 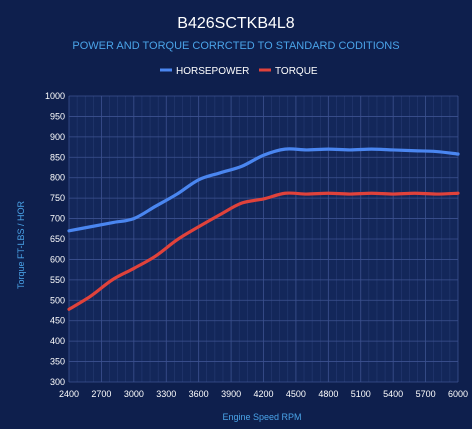 I want to click on y-tick-label: 700, so click(x=57, y=219).